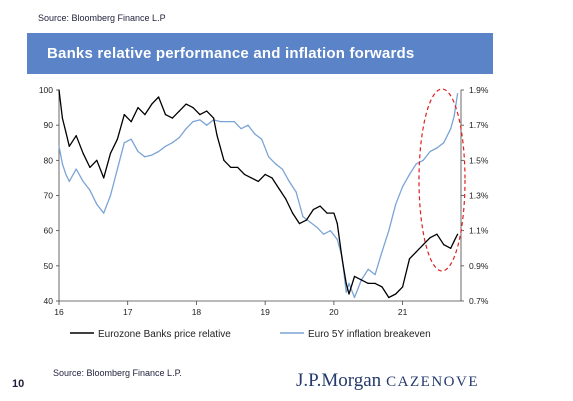  What do you see at coordinates (265, 312) in the screenshot?
I see `x-tick-label: 19` at bounding box center [265, 312].